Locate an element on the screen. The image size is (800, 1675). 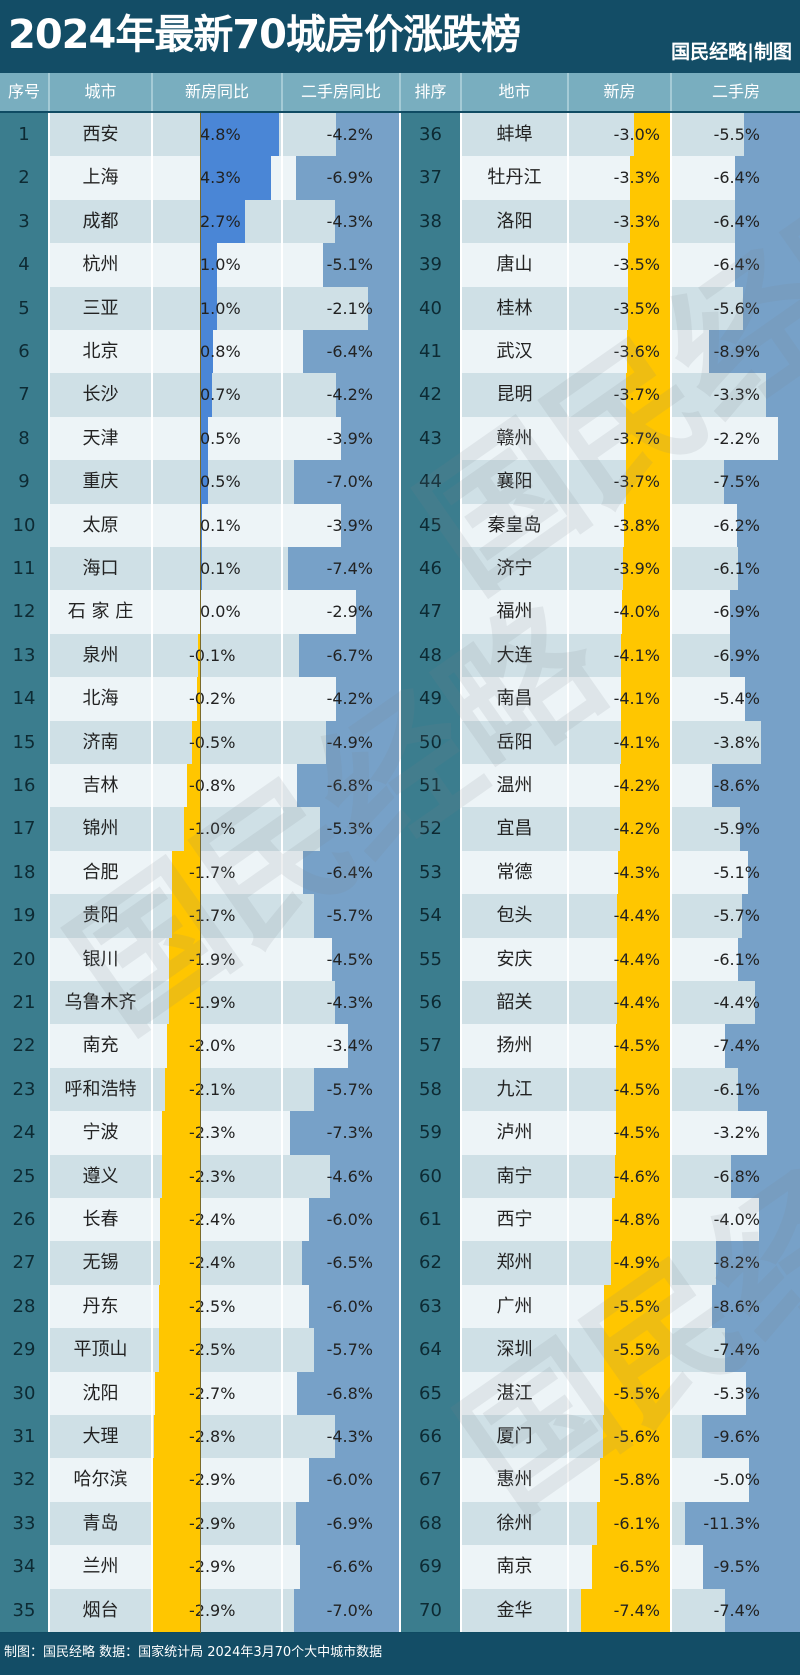
rank-number: 60 is located at coordinates (430, 1176).